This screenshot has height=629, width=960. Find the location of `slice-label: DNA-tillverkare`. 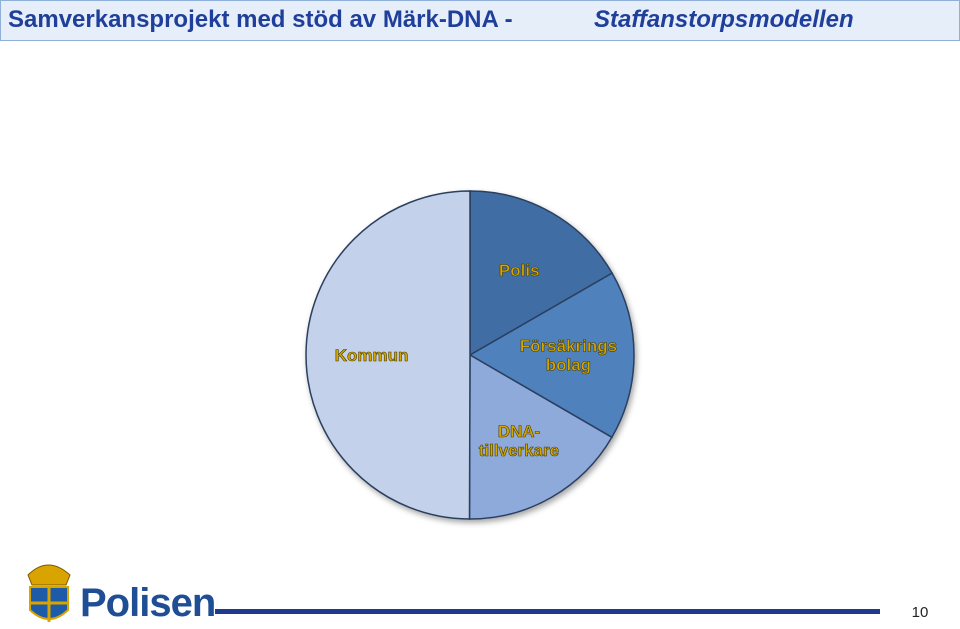

slice-label: DNA-tillverkare is located at coordinates (519, 441).